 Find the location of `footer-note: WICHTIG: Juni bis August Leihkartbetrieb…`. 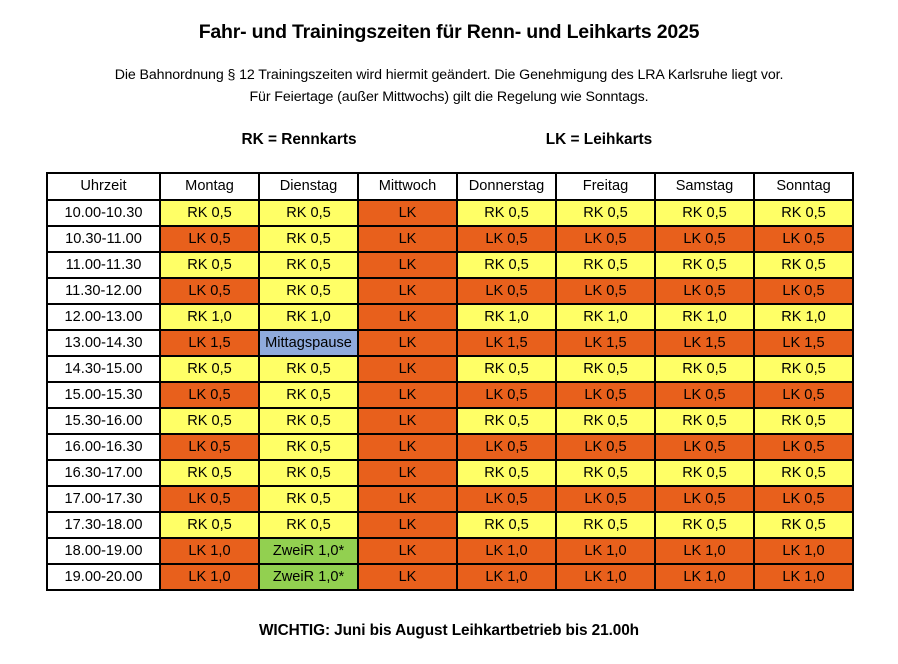

footer-note: WICHTIG: Juni bis August Leihkartbetrieb… is located at coordinates (448, 630).